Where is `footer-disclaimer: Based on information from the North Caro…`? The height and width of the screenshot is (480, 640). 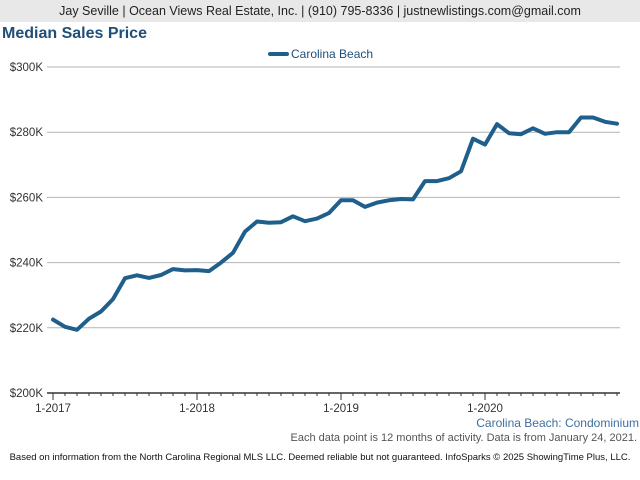
footer-disclaimer: Based on information from the North Caro… is located at coordinates (320, 457).